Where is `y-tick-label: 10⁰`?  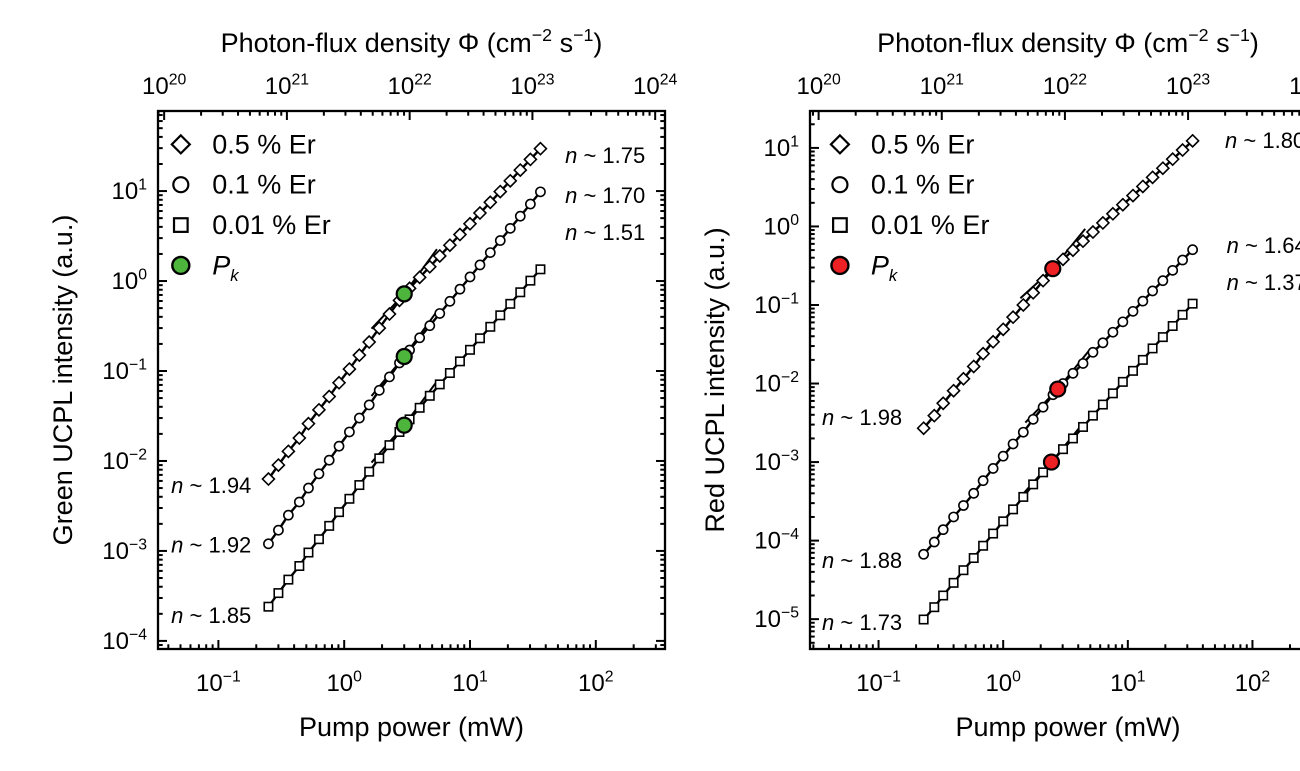 y-tick-label: 10⁰ is located at coordinates (130, 280).